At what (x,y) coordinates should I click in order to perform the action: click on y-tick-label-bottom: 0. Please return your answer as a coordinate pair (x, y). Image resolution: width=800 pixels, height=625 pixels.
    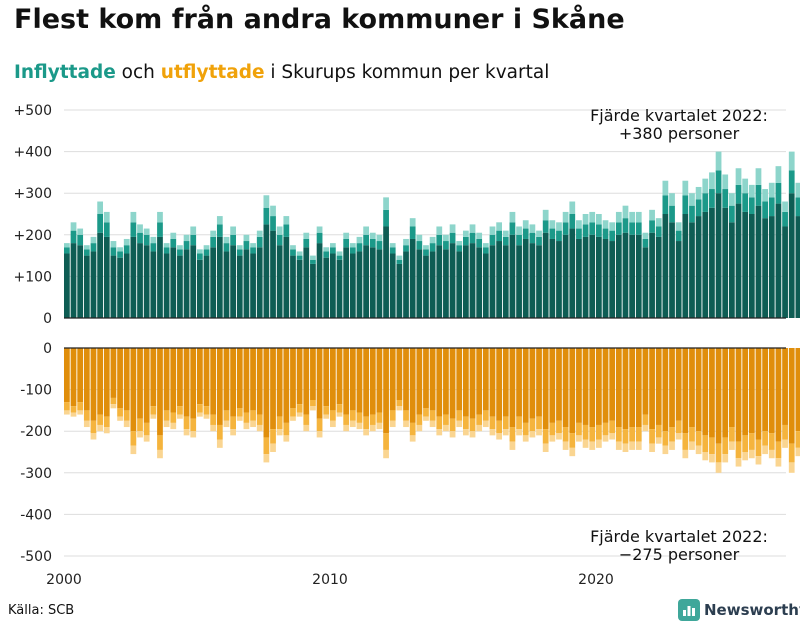
    Looking at the image, I should click on (47, 349).